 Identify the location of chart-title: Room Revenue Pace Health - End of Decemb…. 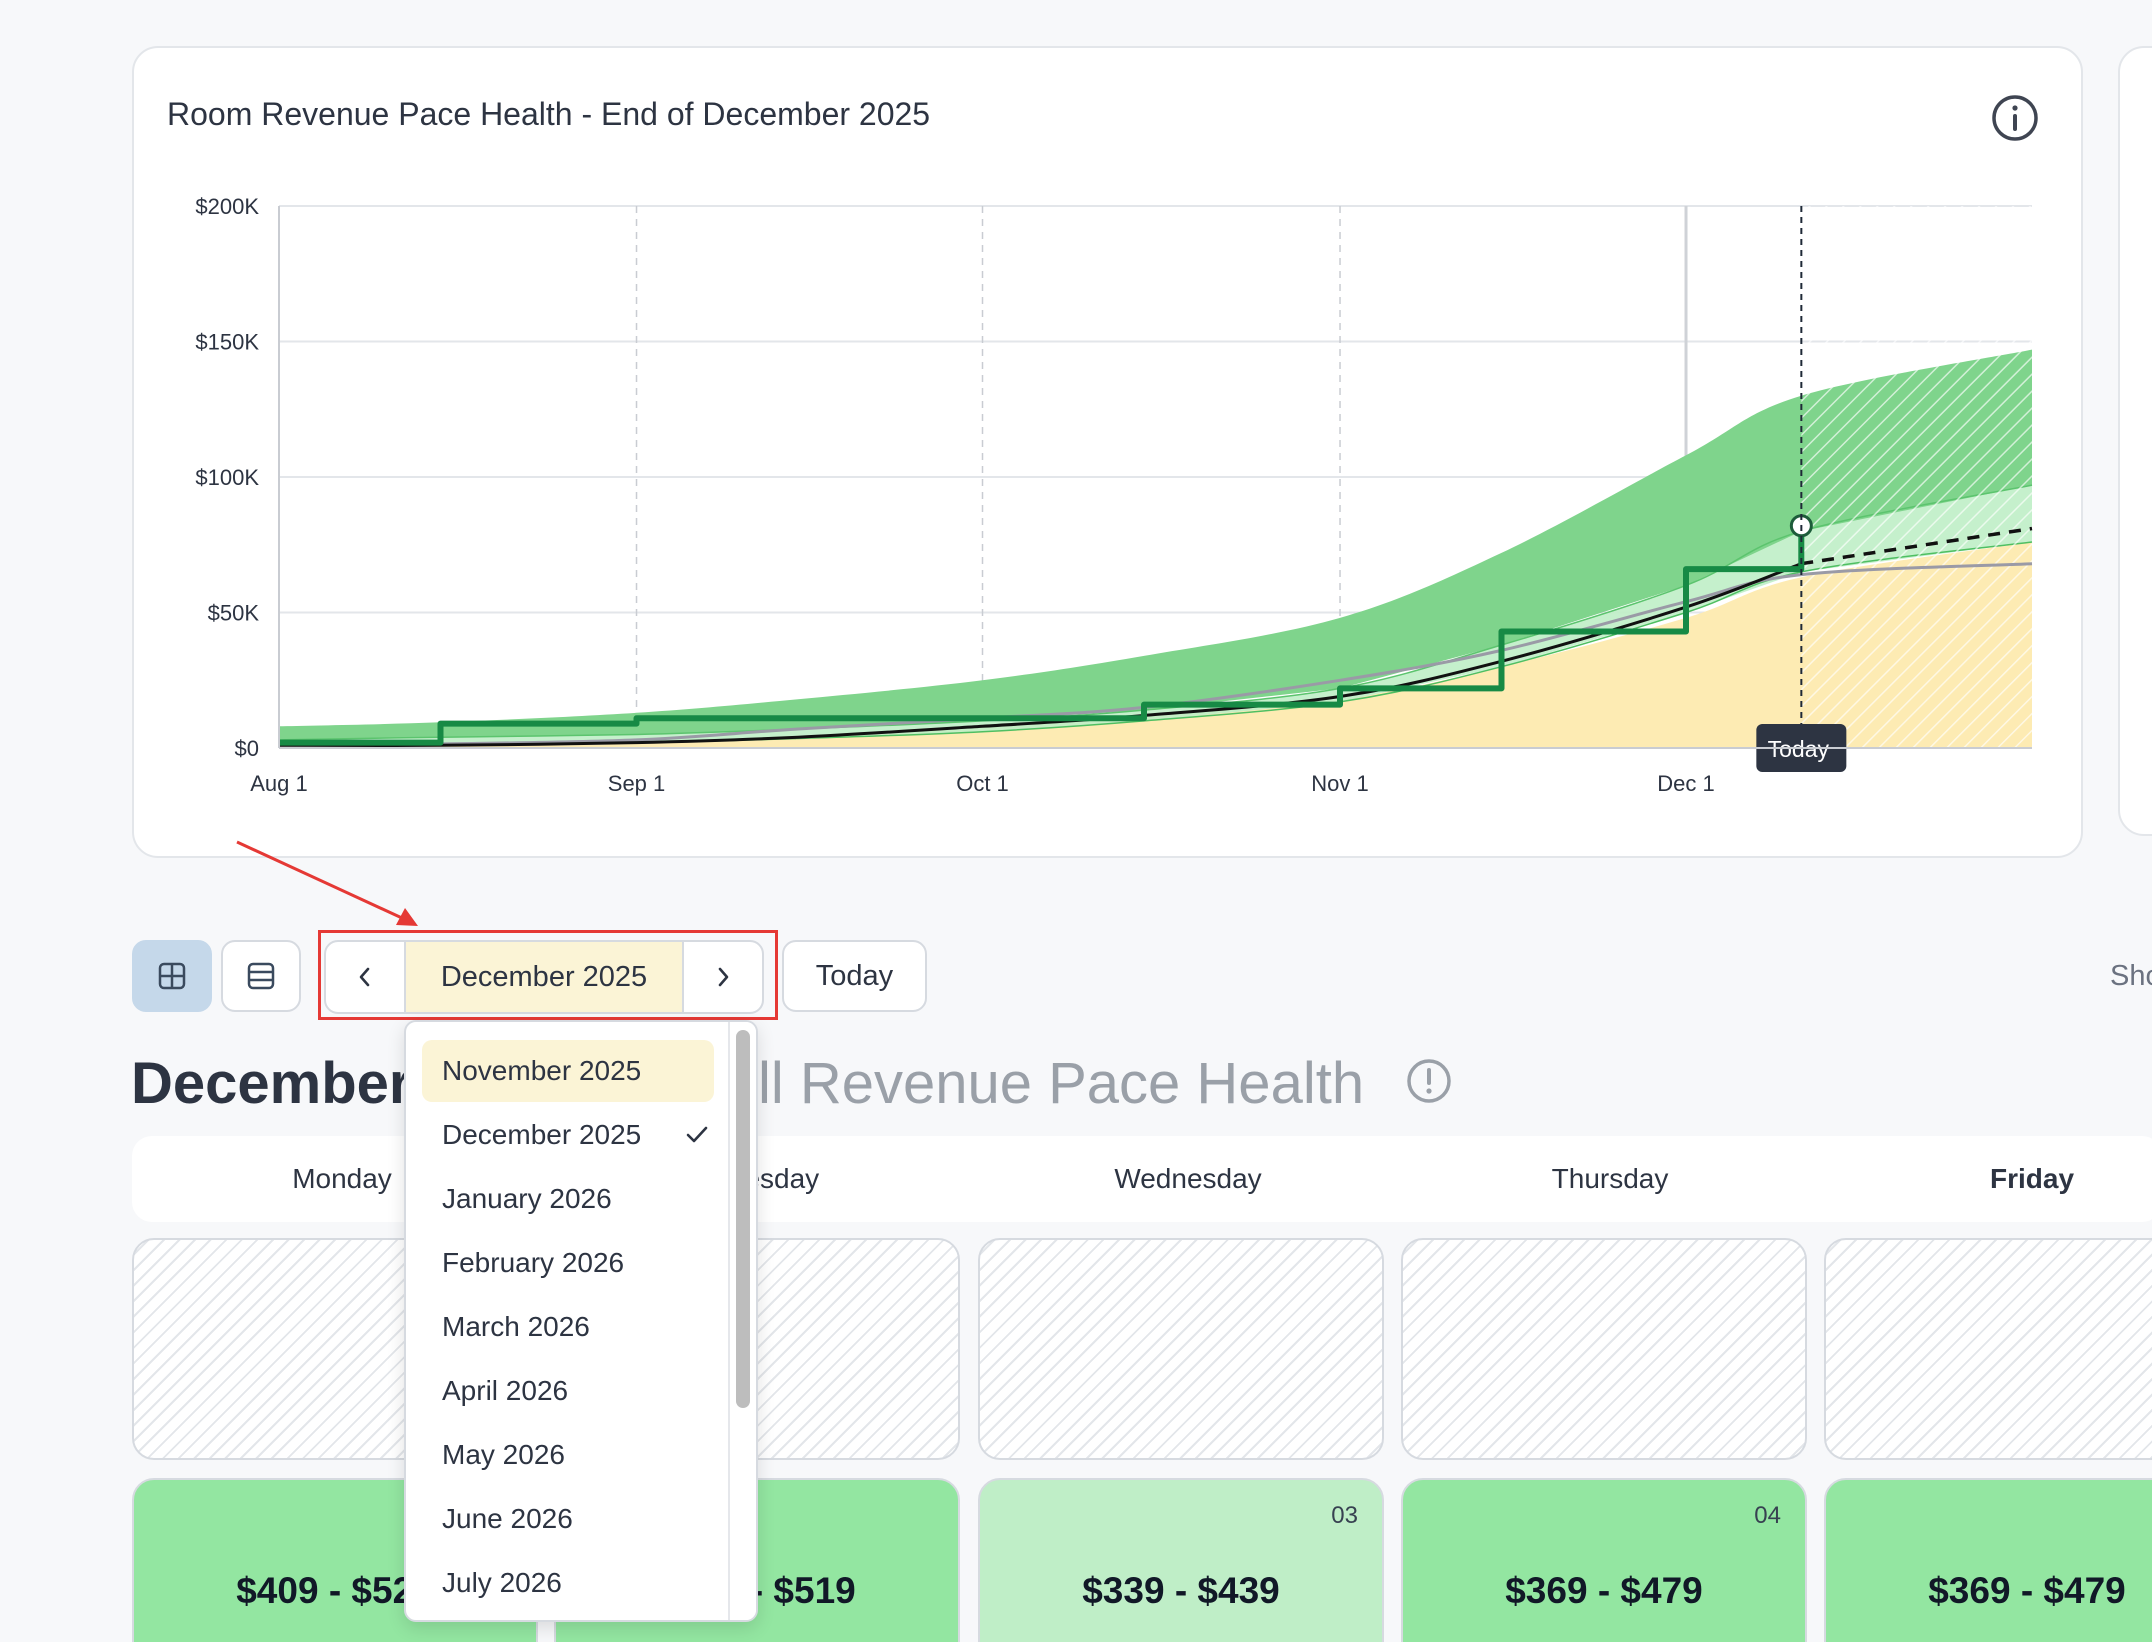
(549, 114).